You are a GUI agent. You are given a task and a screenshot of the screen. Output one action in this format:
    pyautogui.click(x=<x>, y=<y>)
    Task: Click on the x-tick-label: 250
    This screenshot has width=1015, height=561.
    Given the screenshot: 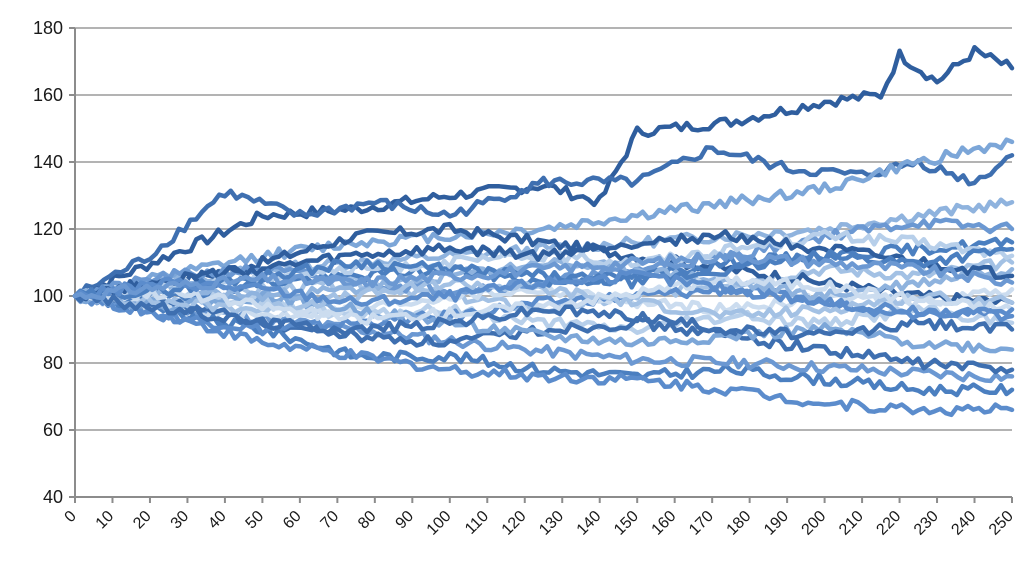 What is the action you would take?
    pyautogui.click(x=1000, y=523)
    